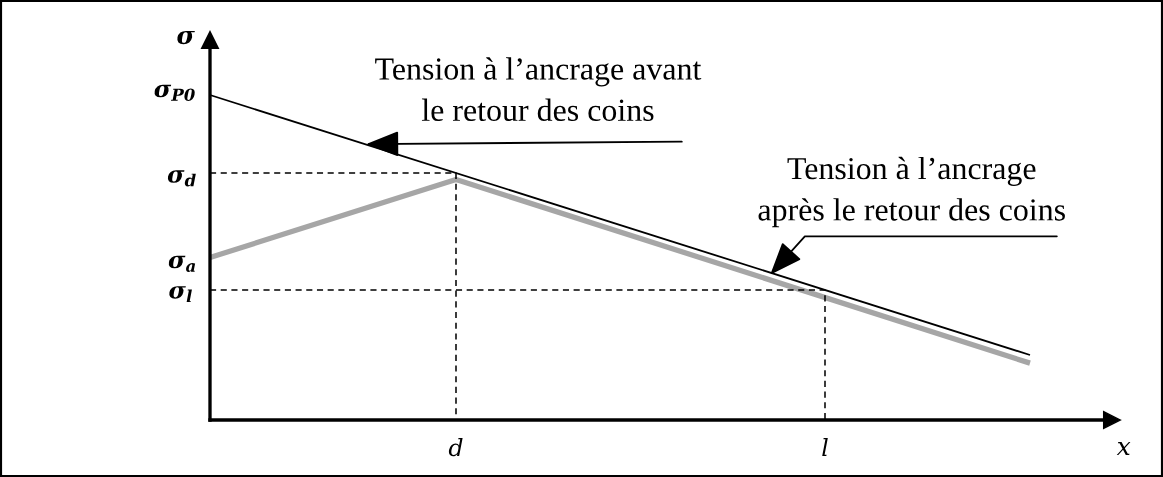 This screenshot has height=477, width=1163. What do you see at coordinates (911, 192) in the screenshot?
I see `annotation: Tension à l’ancrage après le retour des coins` at bounding box center [911, 192].